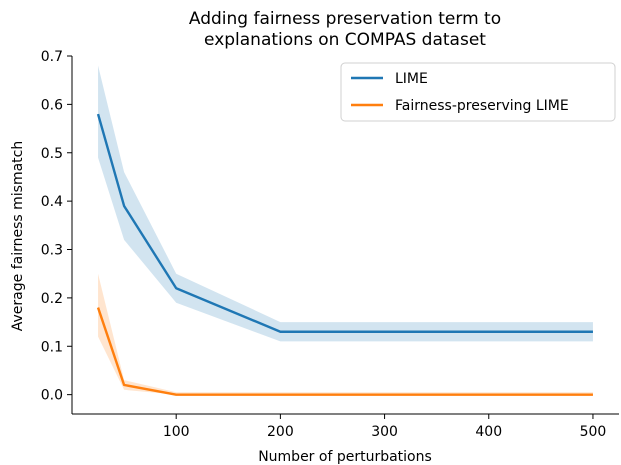 The image size is (621, 465). I want to click on y-tick-label: 0.1, so click(52, 347).